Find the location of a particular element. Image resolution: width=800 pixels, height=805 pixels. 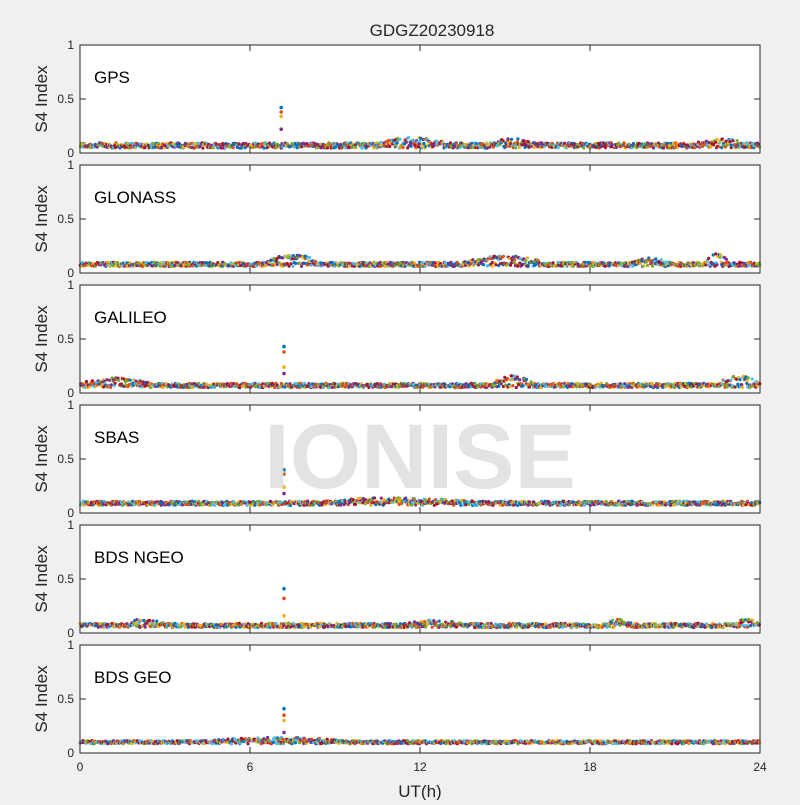

panel-label: GALILEO is located at coordinates (130, 317).